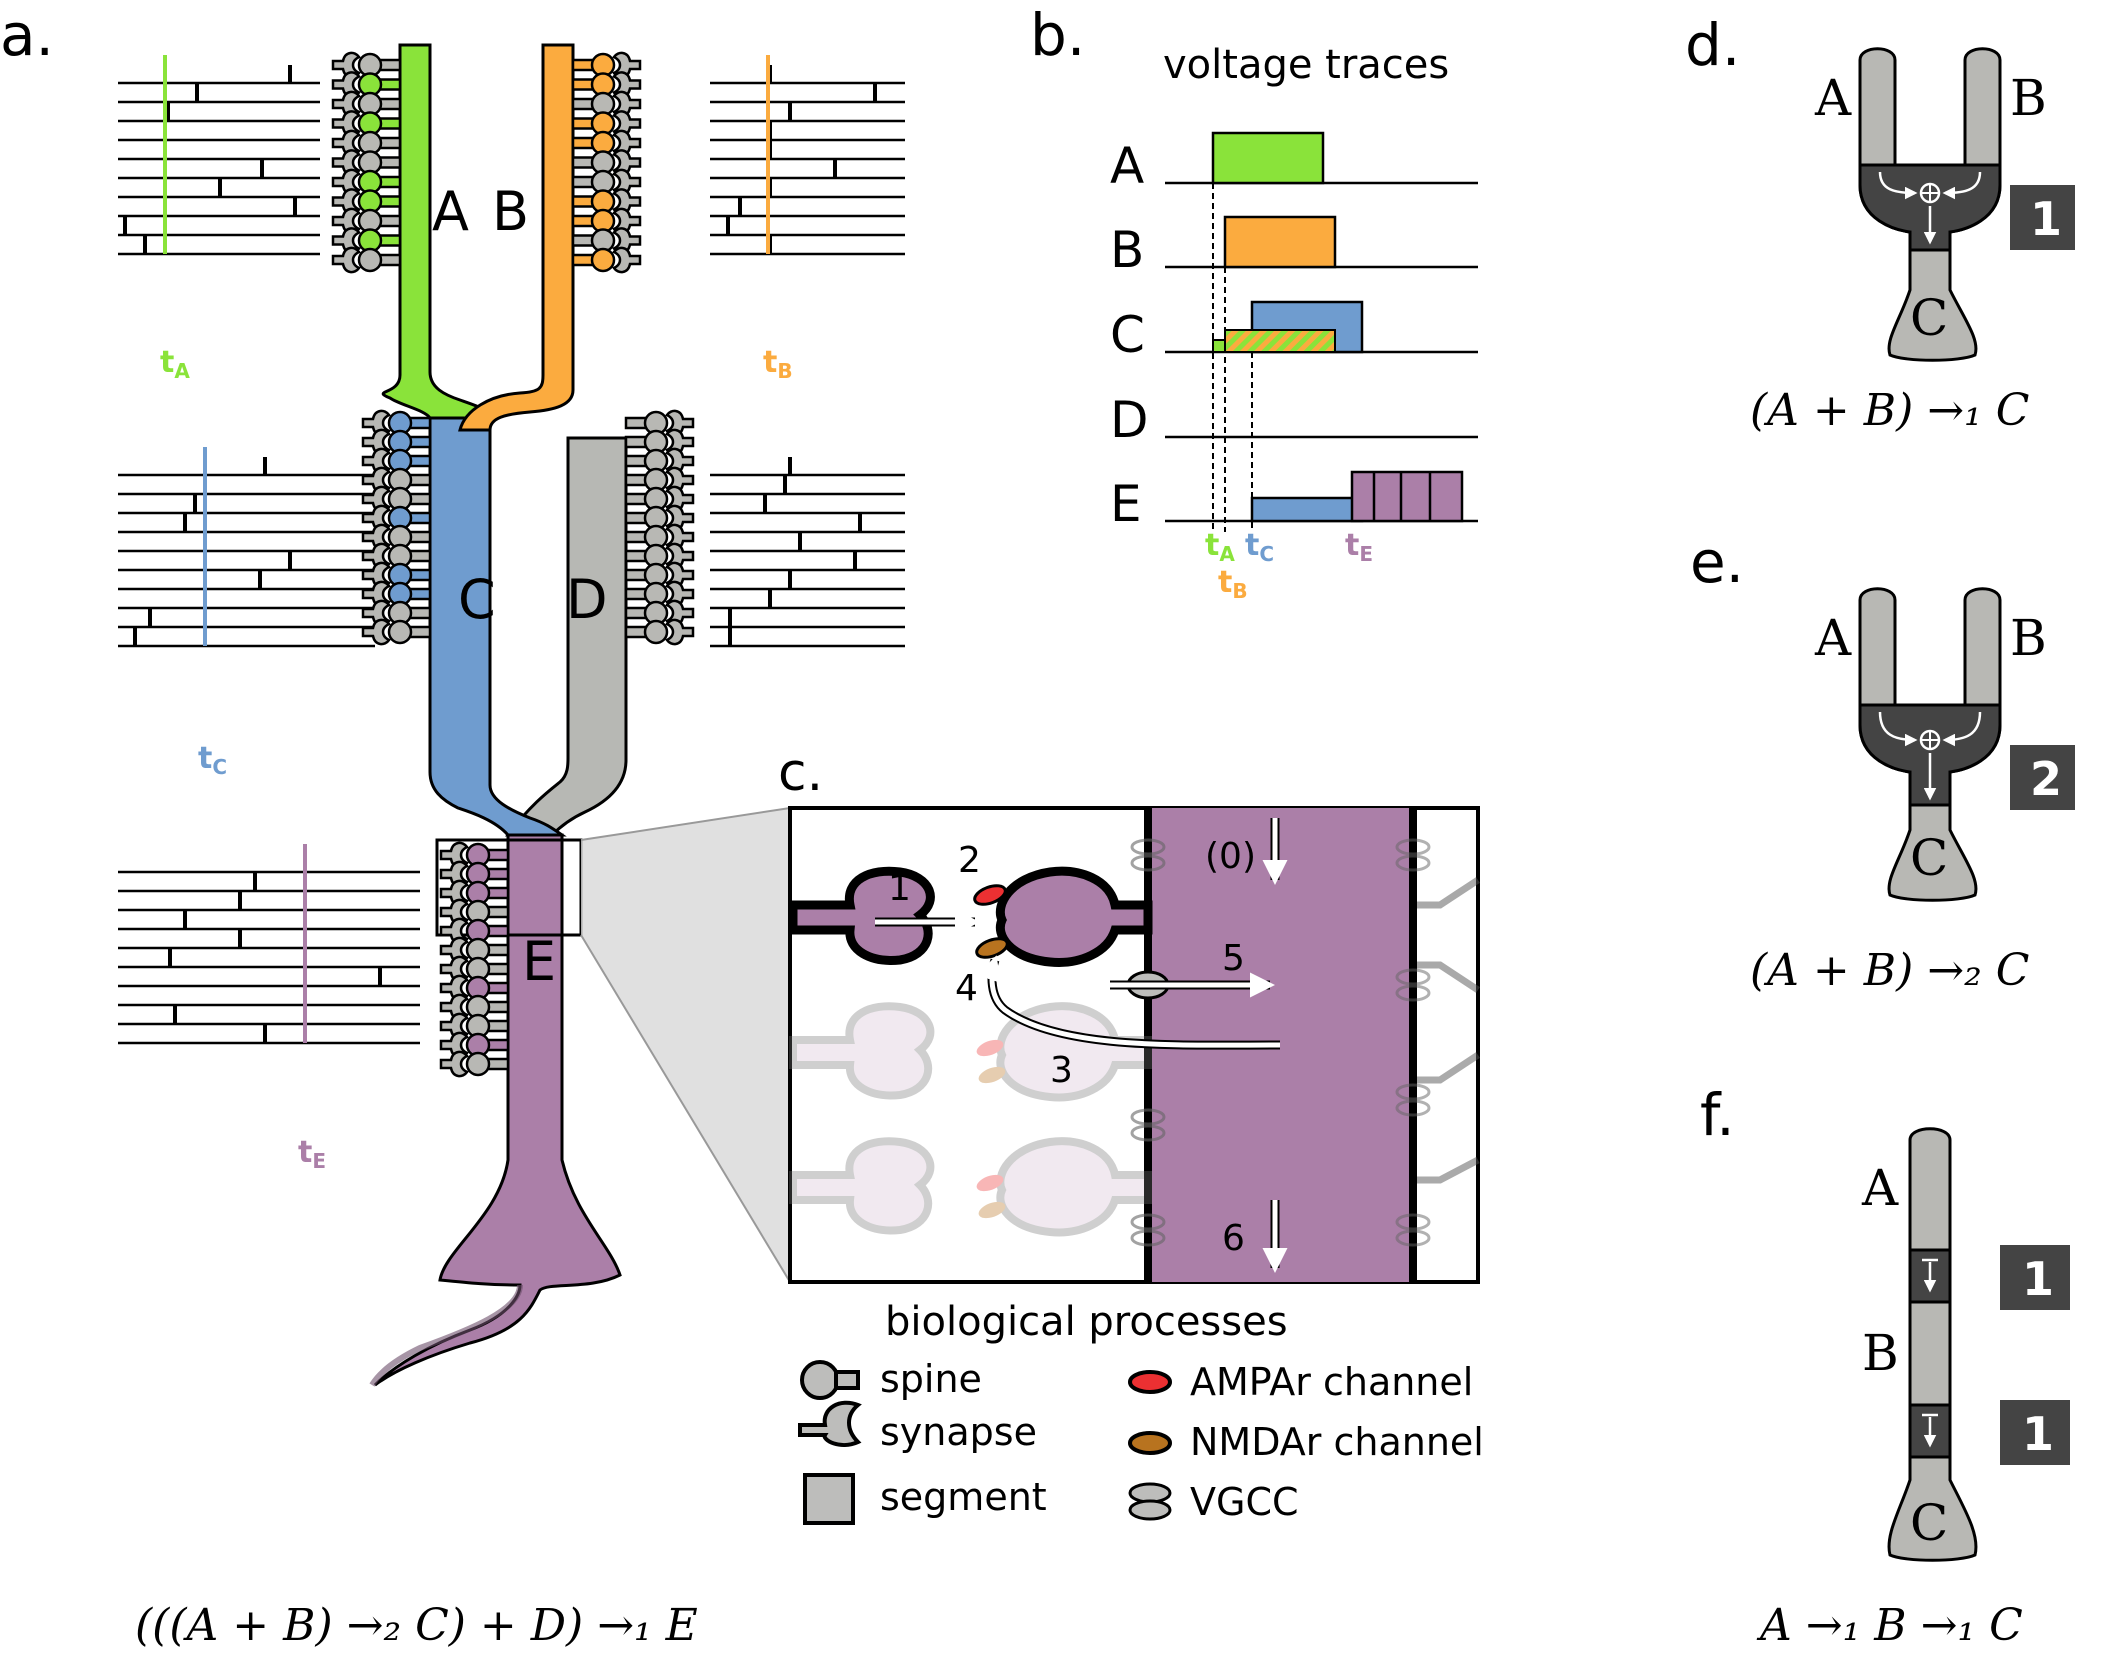 The width and height of the screenshot is (2107, 1653). What do you see at coordinates (963, 1497) in the screenshot?
I see `legend-segment: segment` at bounding box center [963, 1497].